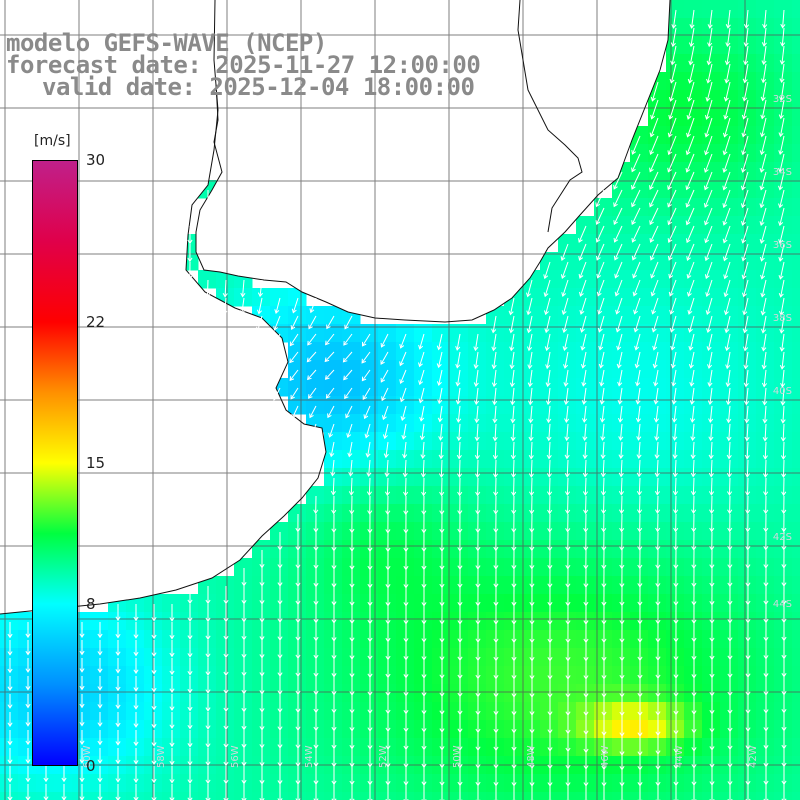 The image size is (800, 800). What do you see at coordinates (782, 99) in the screenshot?
I see `latitude-label: 32S` at bounding box center [782, 99].